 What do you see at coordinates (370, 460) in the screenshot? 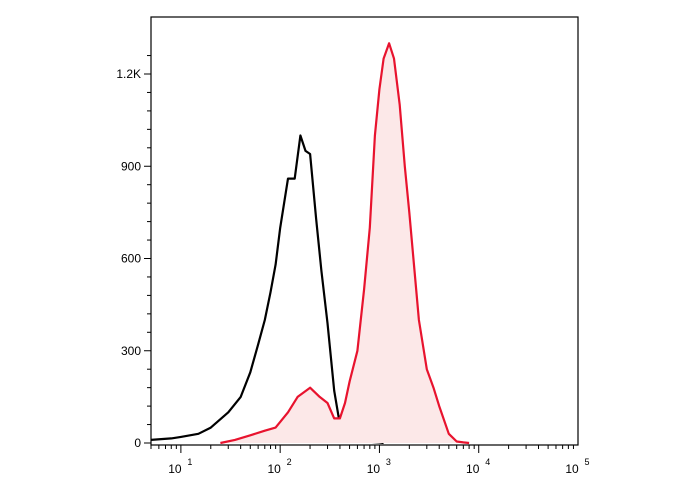
I see `x-axis: 10 1 10 2 10 3 10 4 10 5` at bounding box center [370, 460].